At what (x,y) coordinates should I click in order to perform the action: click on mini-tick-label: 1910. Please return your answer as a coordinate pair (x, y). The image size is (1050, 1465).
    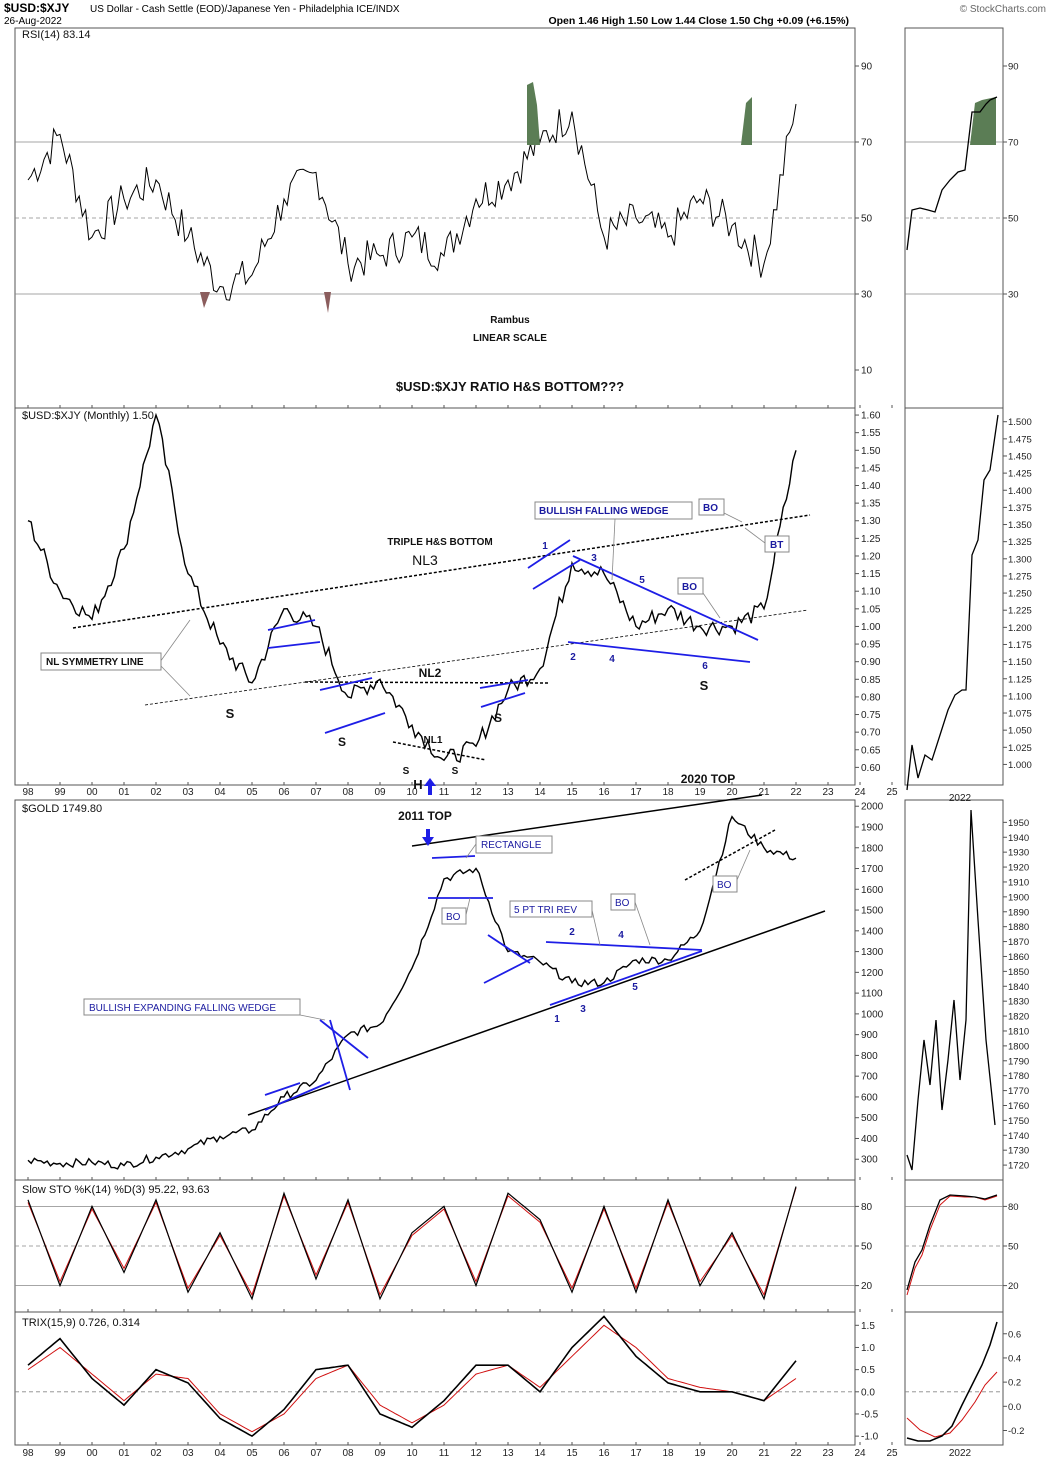
    Looking at the image, I should click on (1018, 882).